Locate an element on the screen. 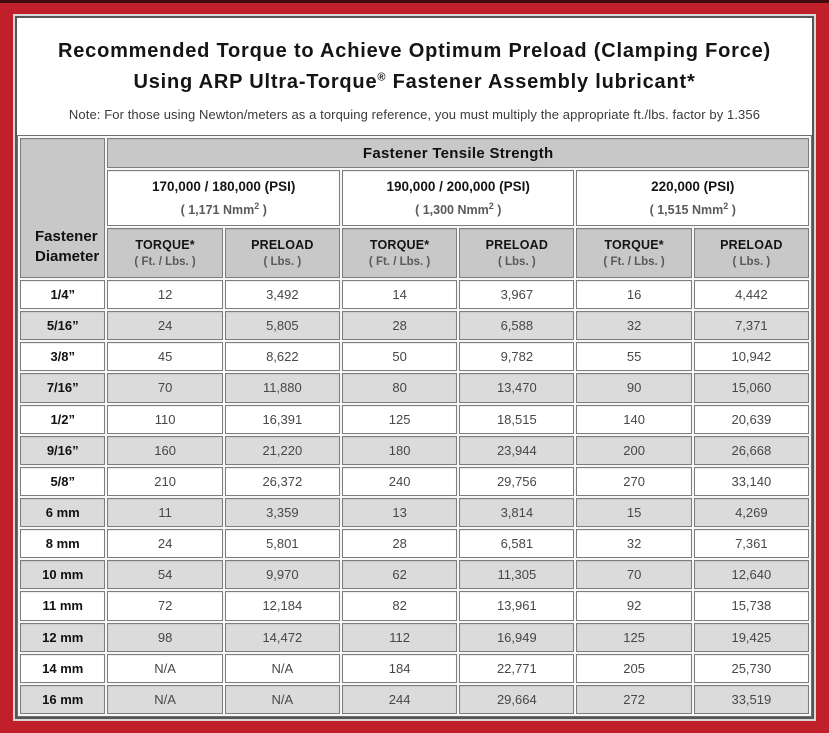 Image resolution: width=829 pixels, height=733 pixels. diameter-cell: 6 mm is located at coordinates (63, 512).